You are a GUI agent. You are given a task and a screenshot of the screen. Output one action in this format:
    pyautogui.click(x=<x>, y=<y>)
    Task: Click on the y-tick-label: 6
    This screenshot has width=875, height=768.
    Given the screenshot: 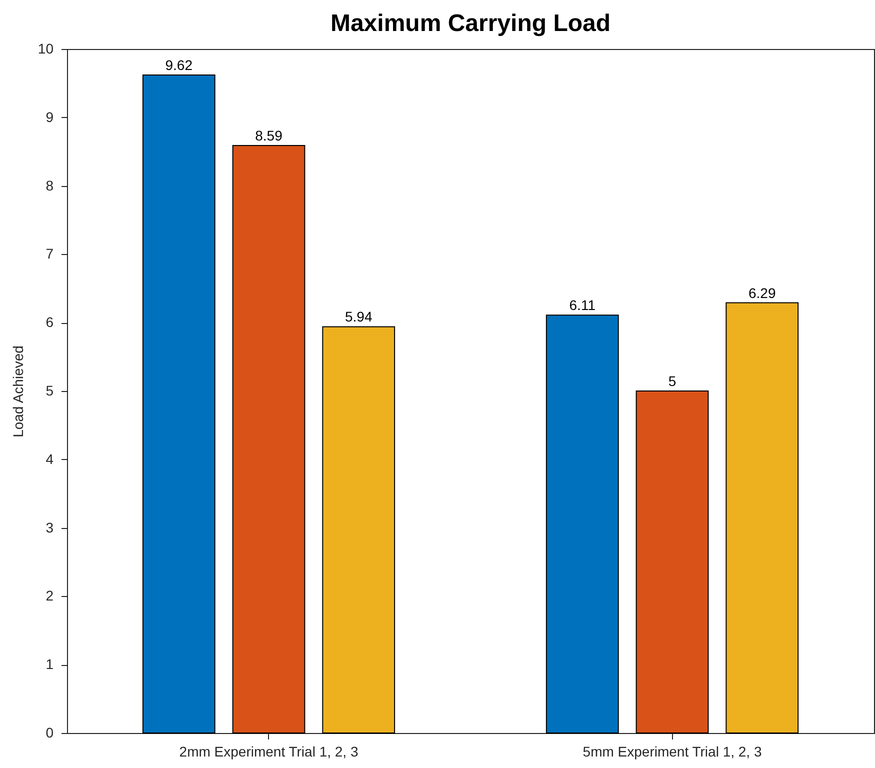 What is the action you would take?
    pyautogui.click(x=50, y=322)
    